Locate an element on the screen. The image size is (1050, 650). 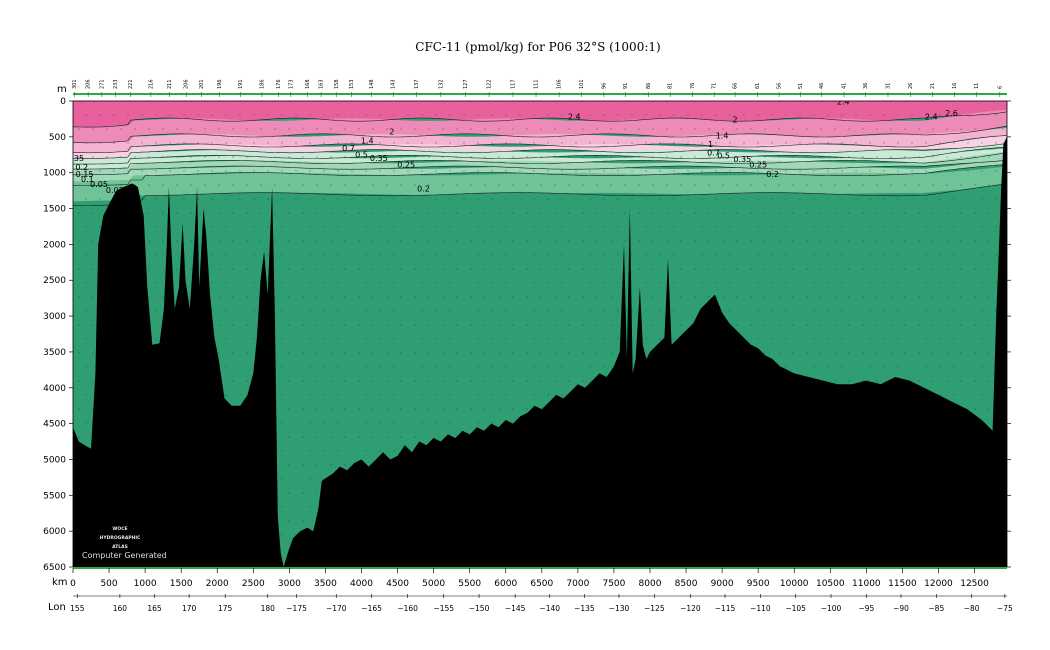
station-tick-label: 173 is located at coordinates (291, 84).